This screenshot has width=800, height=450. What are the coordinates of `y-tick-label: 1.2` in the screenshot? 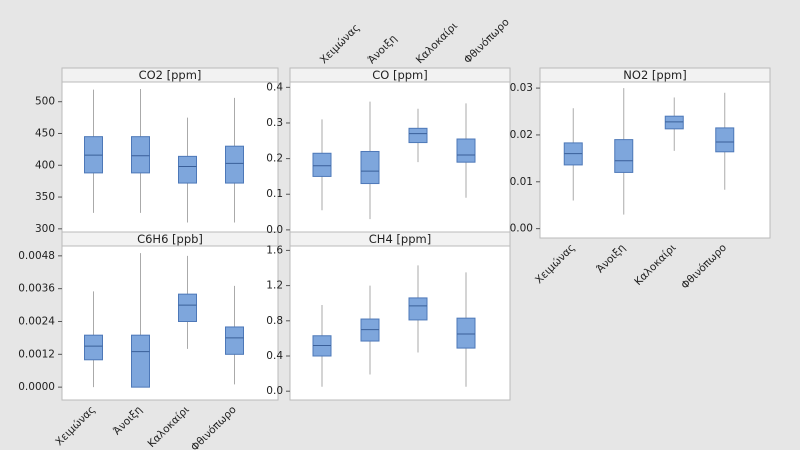 It's located at (274, 286).